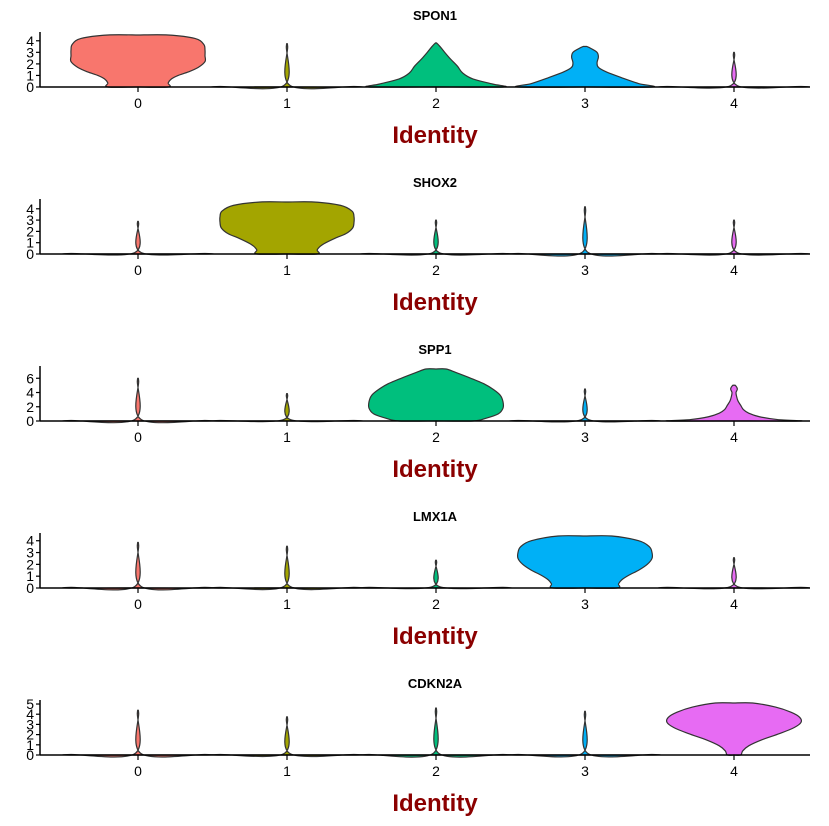  I want to click on panel-title: SPP1, so click(434, 349).